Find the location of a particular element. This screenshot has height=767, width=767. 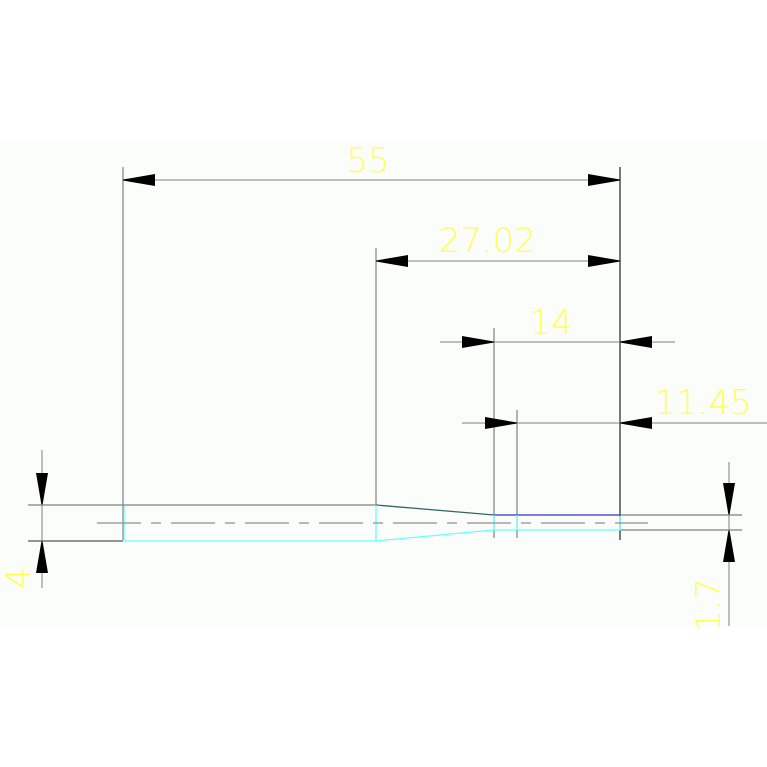

part-outline is located at coordinates (385, 523).